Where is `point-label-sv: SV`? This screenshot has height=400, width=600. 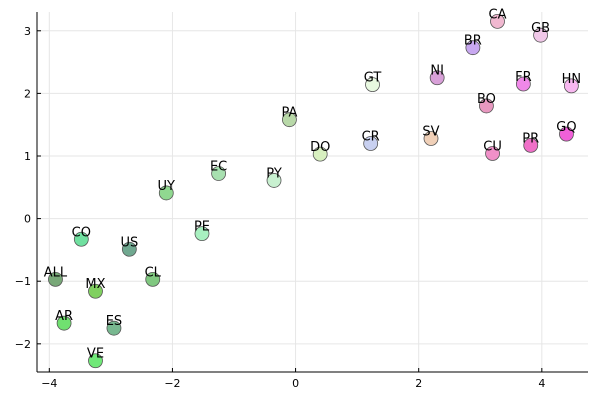 point-label-sv: SV is located at coordinates (430, 131).